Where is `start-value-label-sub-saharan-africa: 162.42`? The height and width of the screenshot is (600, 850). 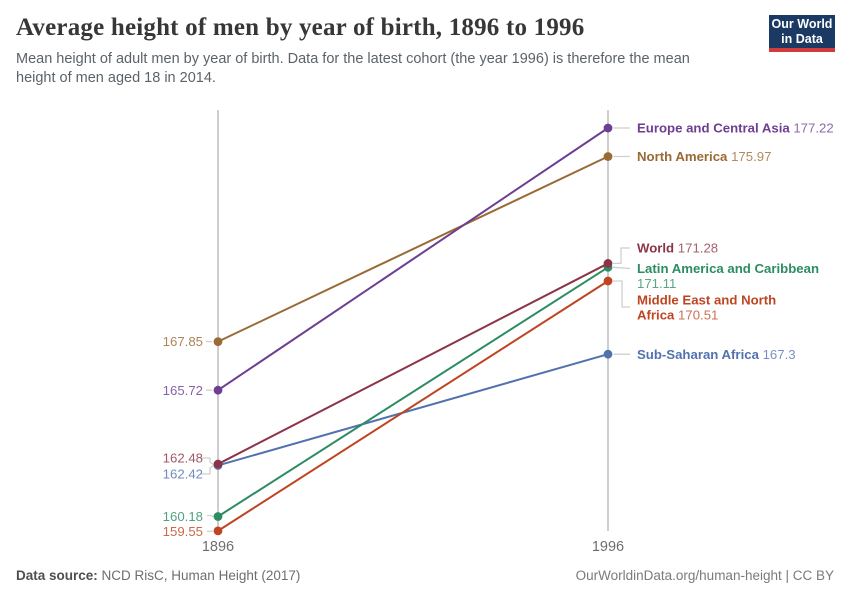 start-value-label-sub-saharan-africa: 162.42 is located at coordinates (183, 474).